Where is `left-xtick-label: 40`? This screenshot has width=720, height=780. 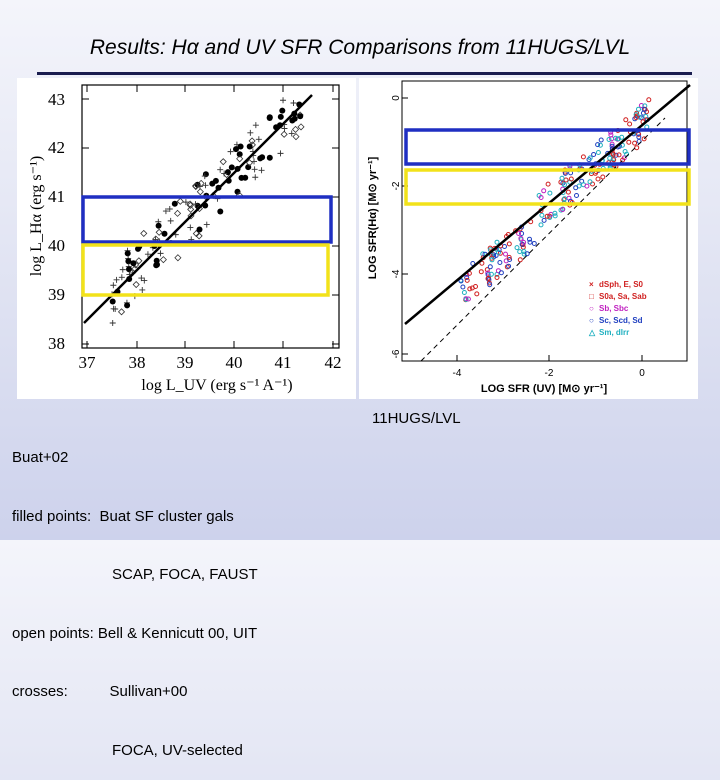 left-xtick-label: 40 is located at coordinates (234, 362).